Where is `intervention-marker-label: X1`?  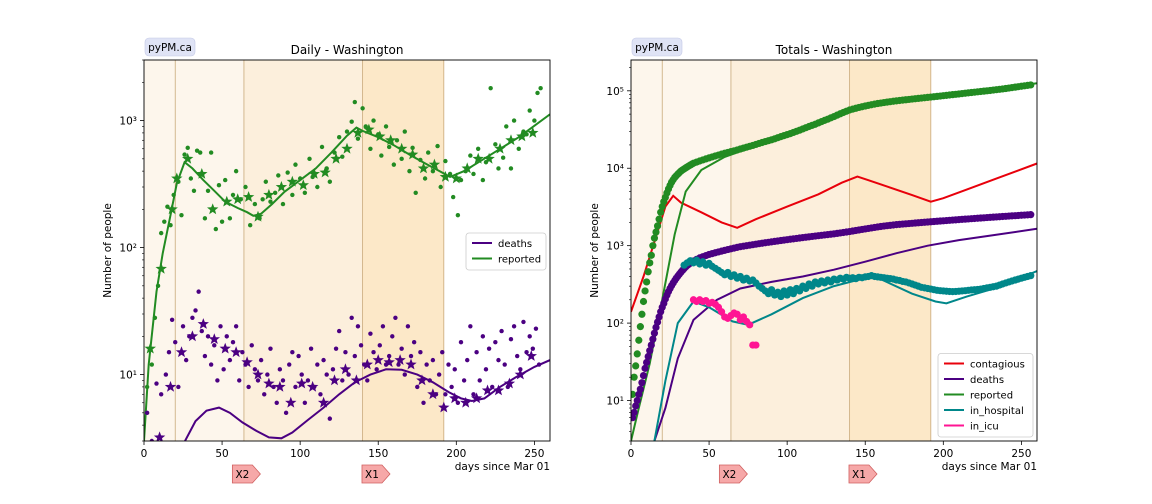 intervention-marker-label: X1 is located at coordinates (859, 475).